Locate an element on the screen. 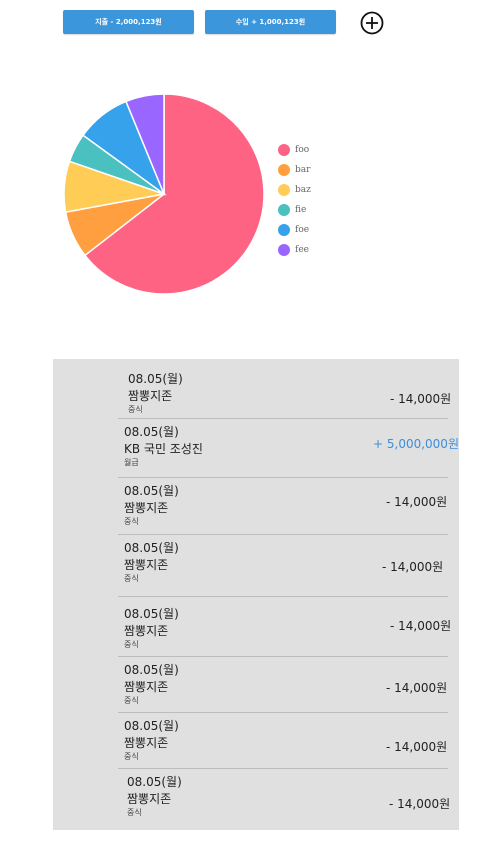  transaction-category: 월급 is located at coordinates (131, 462).